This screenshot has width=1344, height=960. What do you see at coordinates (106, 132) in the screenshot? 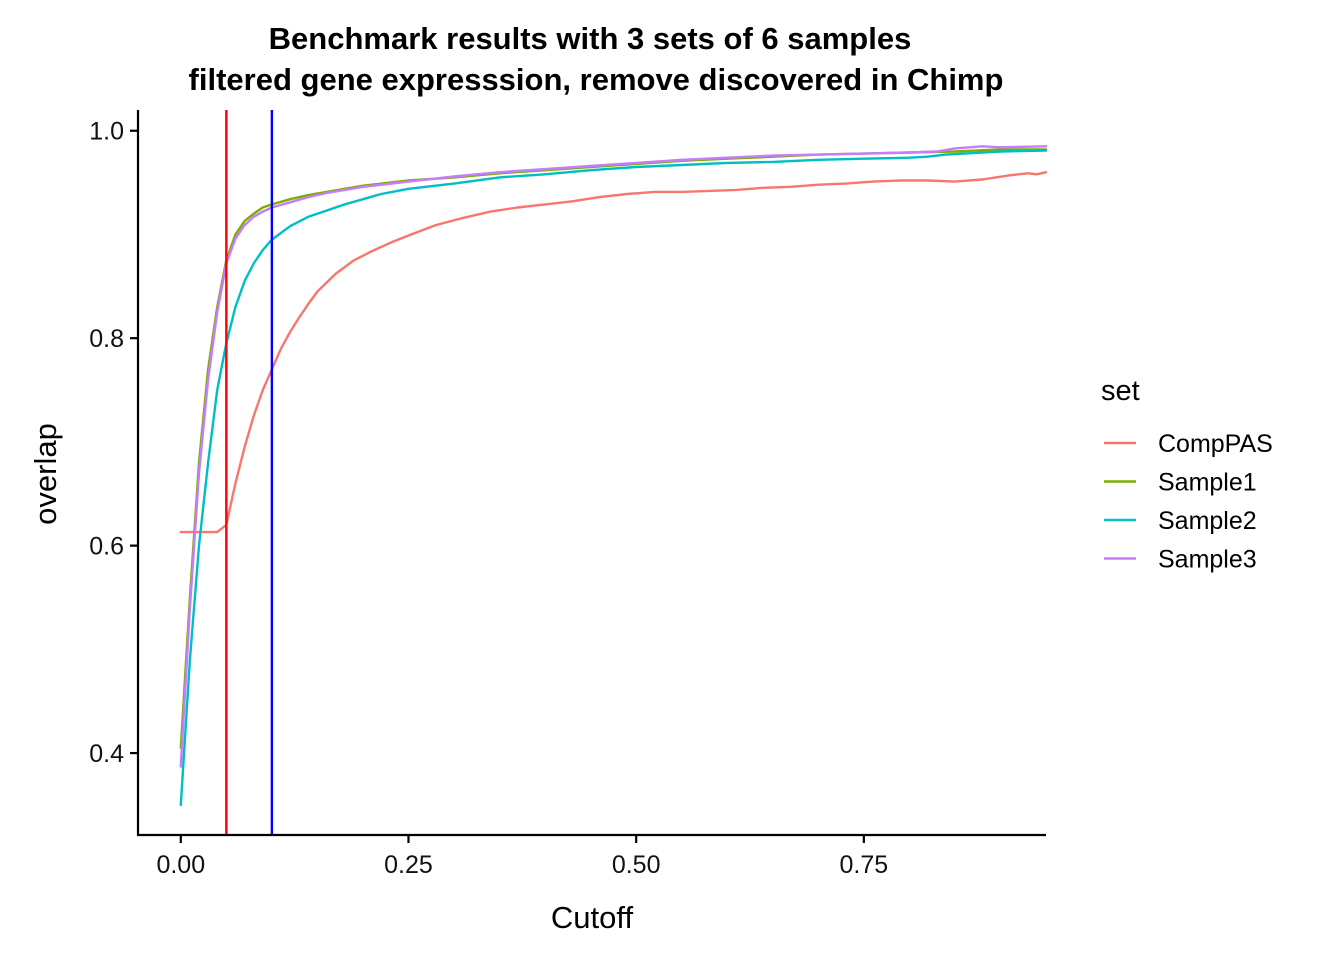
I see `y-tick-label: 1.0` at bounding box center [106, 132].